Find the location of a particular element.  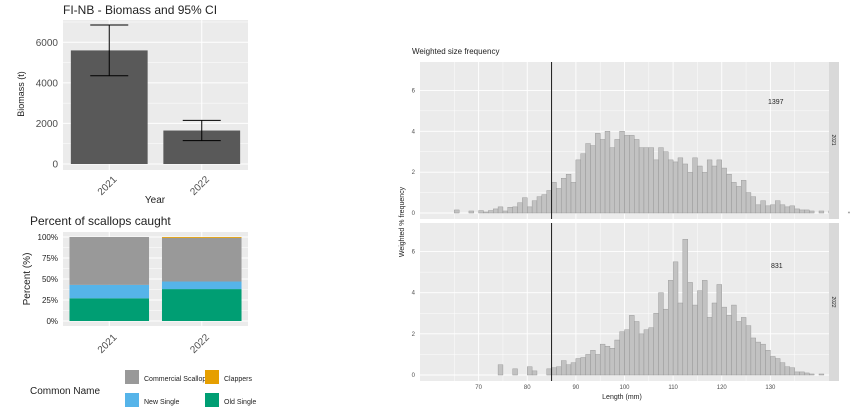

hist-title: Weighted size frequency is located at coordinates (455, 51).